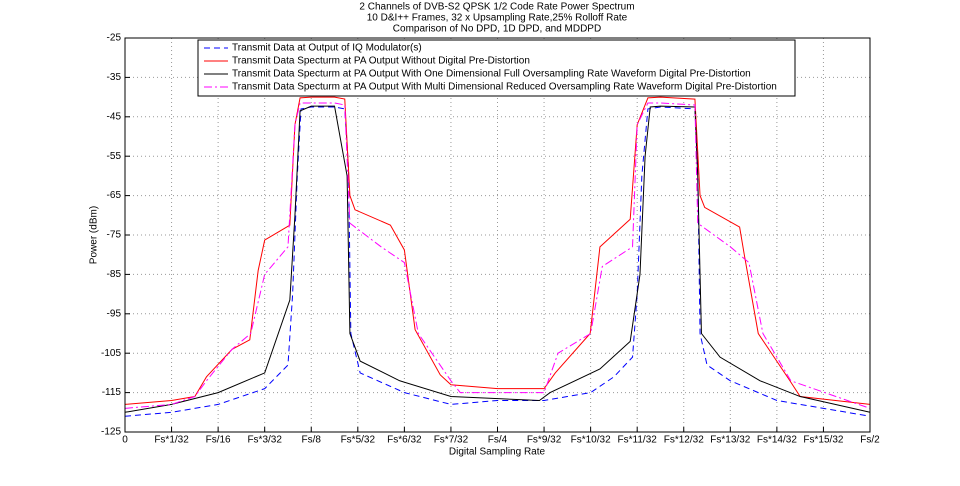 This screenshot has width=960, height=486. Describe the element at coordinates (358, 440) in the screenshot. I see `x-tick-label: Fs*5/32` at that location.